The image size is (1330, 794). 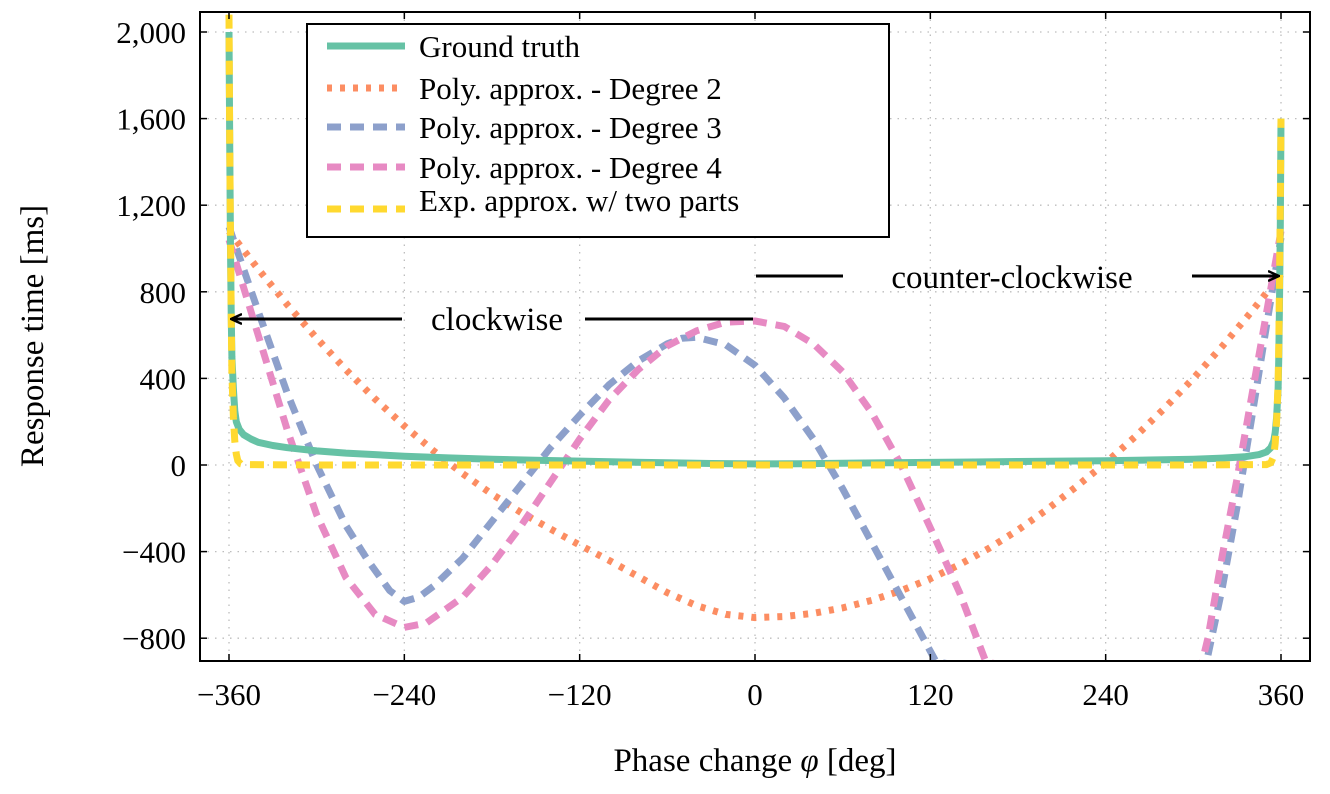 What do you see at coordinates (1105, 694) in the screenshot?
I see `x-tick-label: 240` at bounding box center [1105, 694].